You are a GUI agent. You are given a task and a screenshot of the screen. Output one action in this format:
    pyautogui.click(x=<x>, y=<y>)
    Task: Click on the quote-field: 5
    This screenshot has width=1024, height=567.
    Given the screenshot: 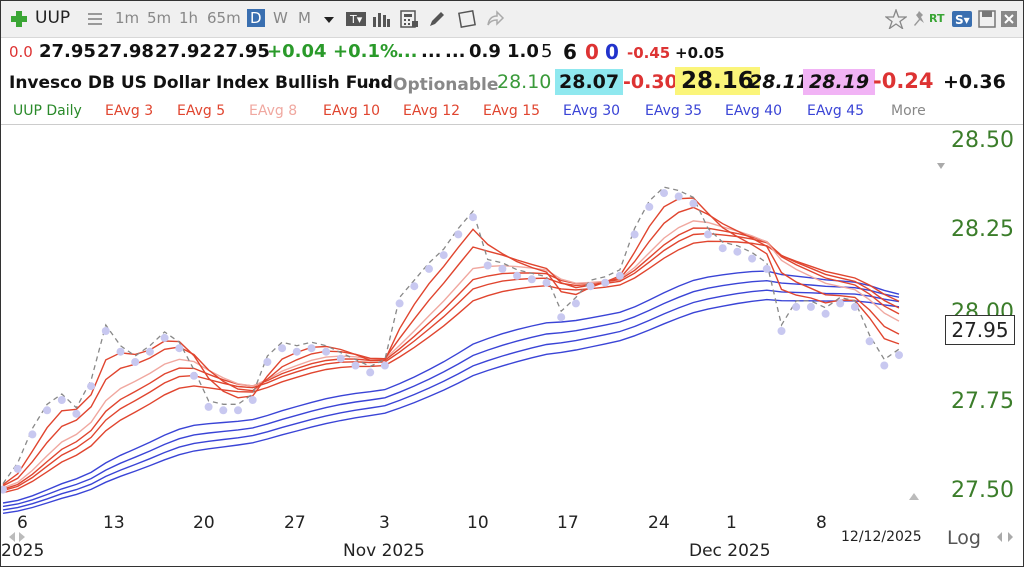 What is the action you would take?
    pyautogui.click(x=547, y=51)
    